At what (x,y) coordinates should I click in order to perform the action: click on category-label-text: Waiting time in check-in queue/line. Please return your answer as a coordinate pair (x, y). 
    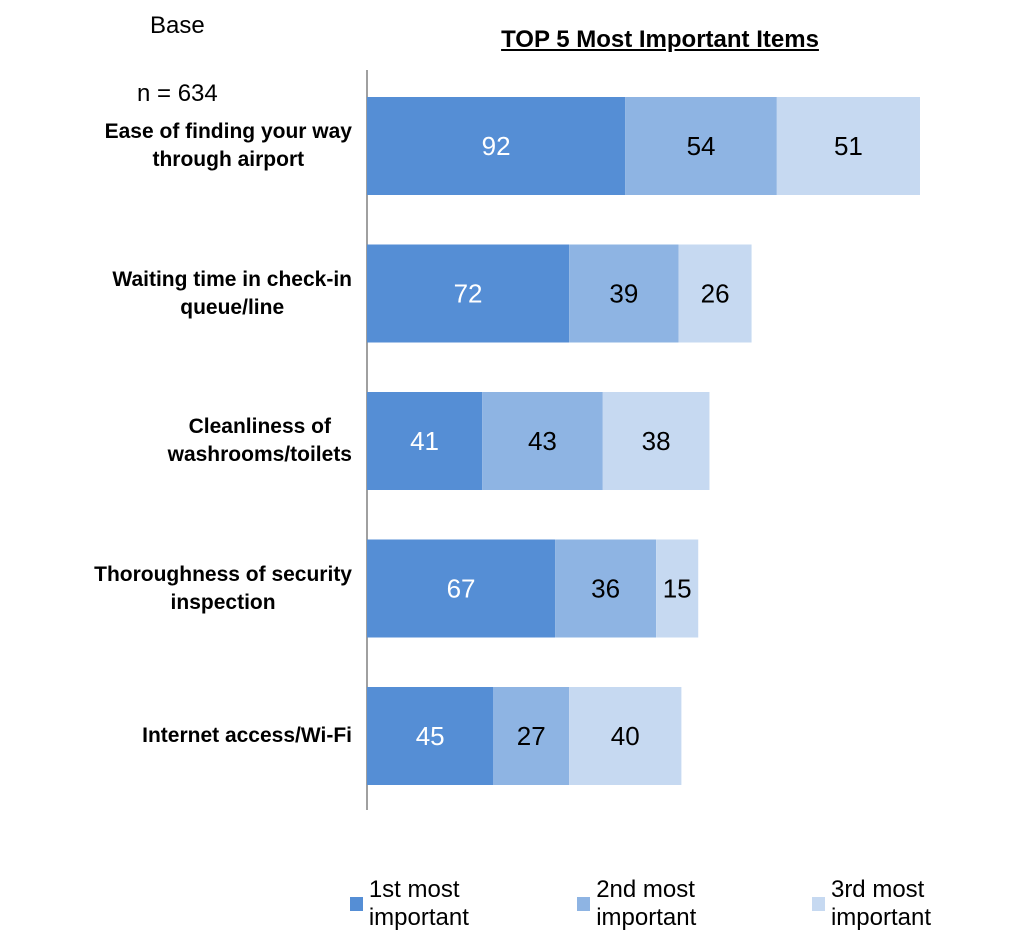
    Looking at the image, I should click on (232, 293).